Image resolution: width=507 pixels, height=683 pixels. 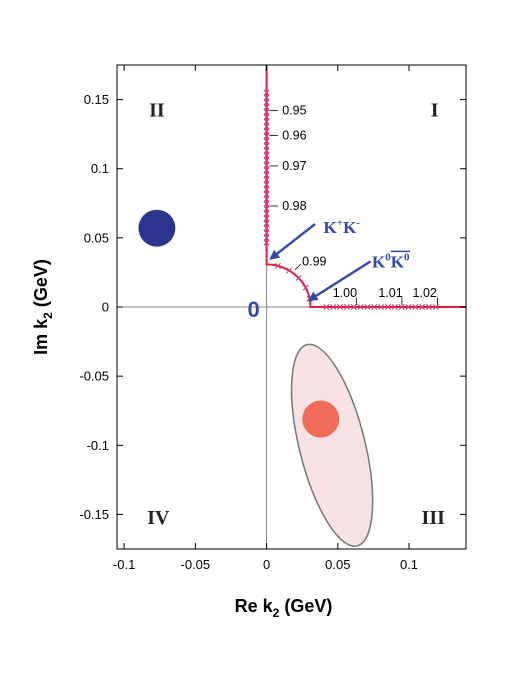 What do you see at coordinates (48, 315) in the screenshot?
I see `y-axis-label-sub: 2` at bounding box center [48, 315].